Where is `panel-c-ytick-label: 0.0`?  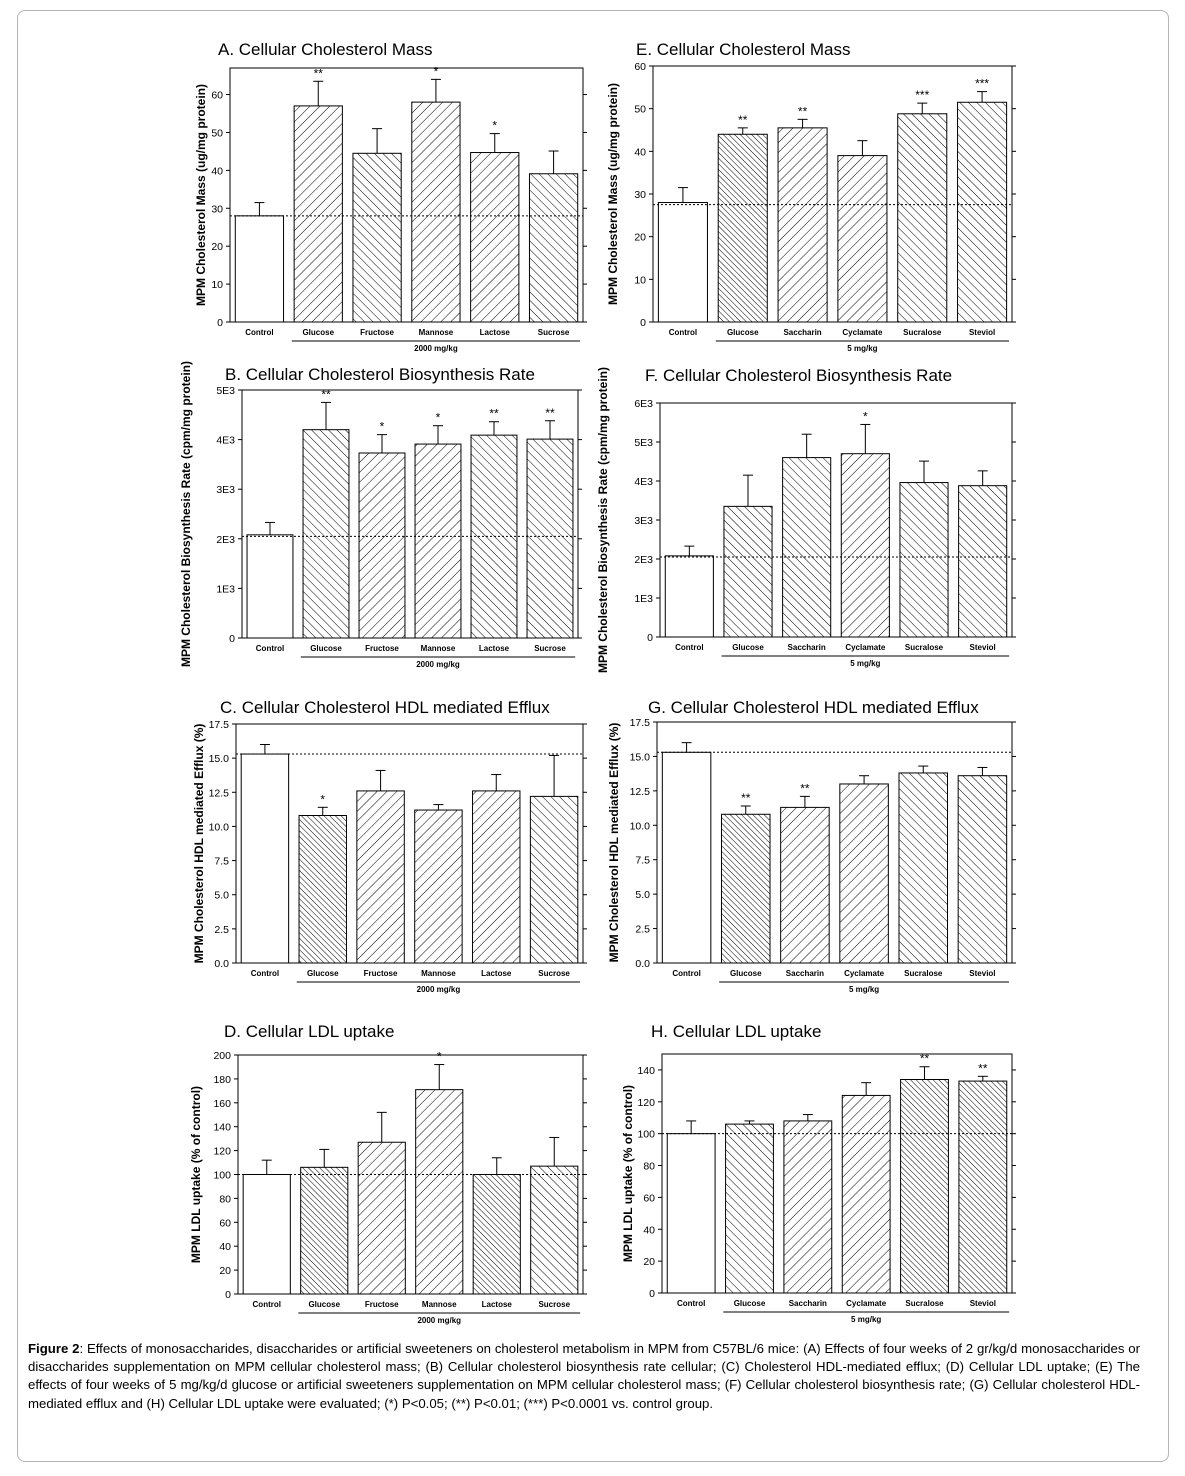 panel-c-ytick-label: 0.0 is located at coordinates (221, 964).